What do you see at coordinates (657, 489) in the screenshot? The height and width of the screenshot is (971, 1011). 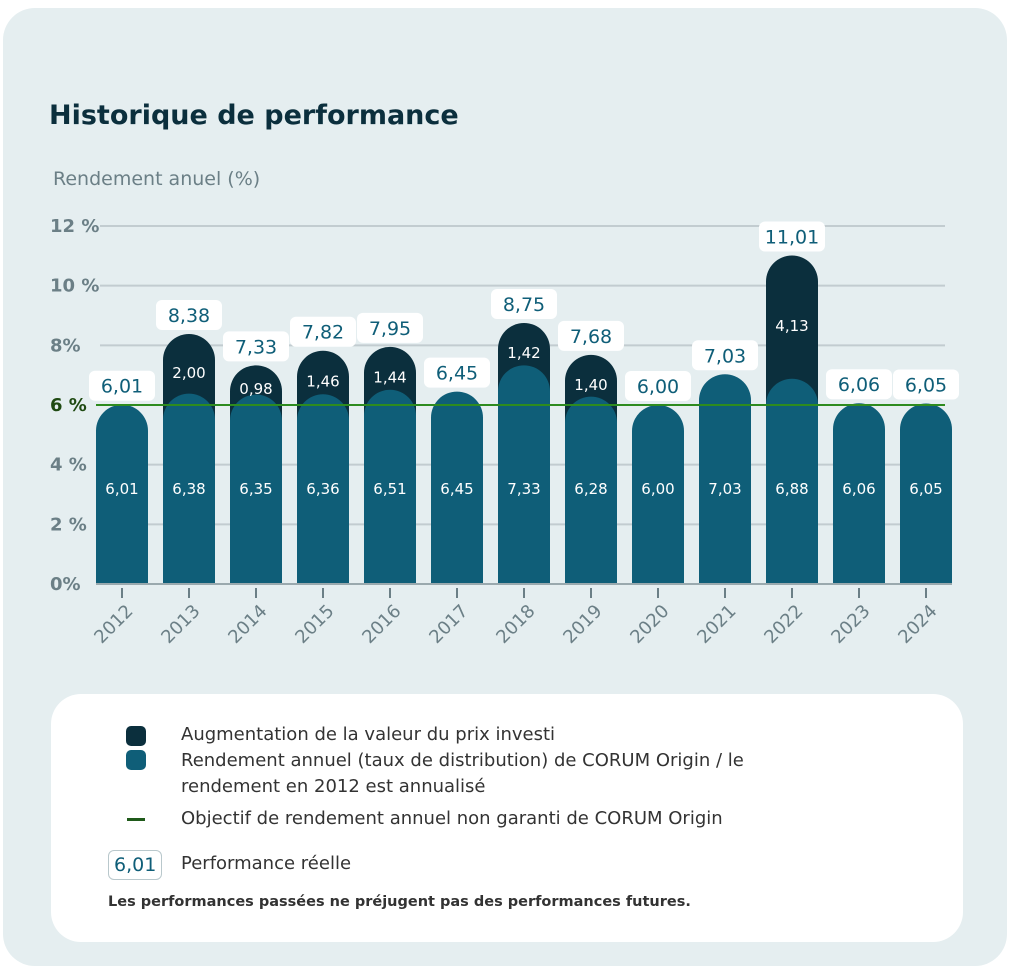 I see `base-label: 6,00` at bounding box center [657, 489].